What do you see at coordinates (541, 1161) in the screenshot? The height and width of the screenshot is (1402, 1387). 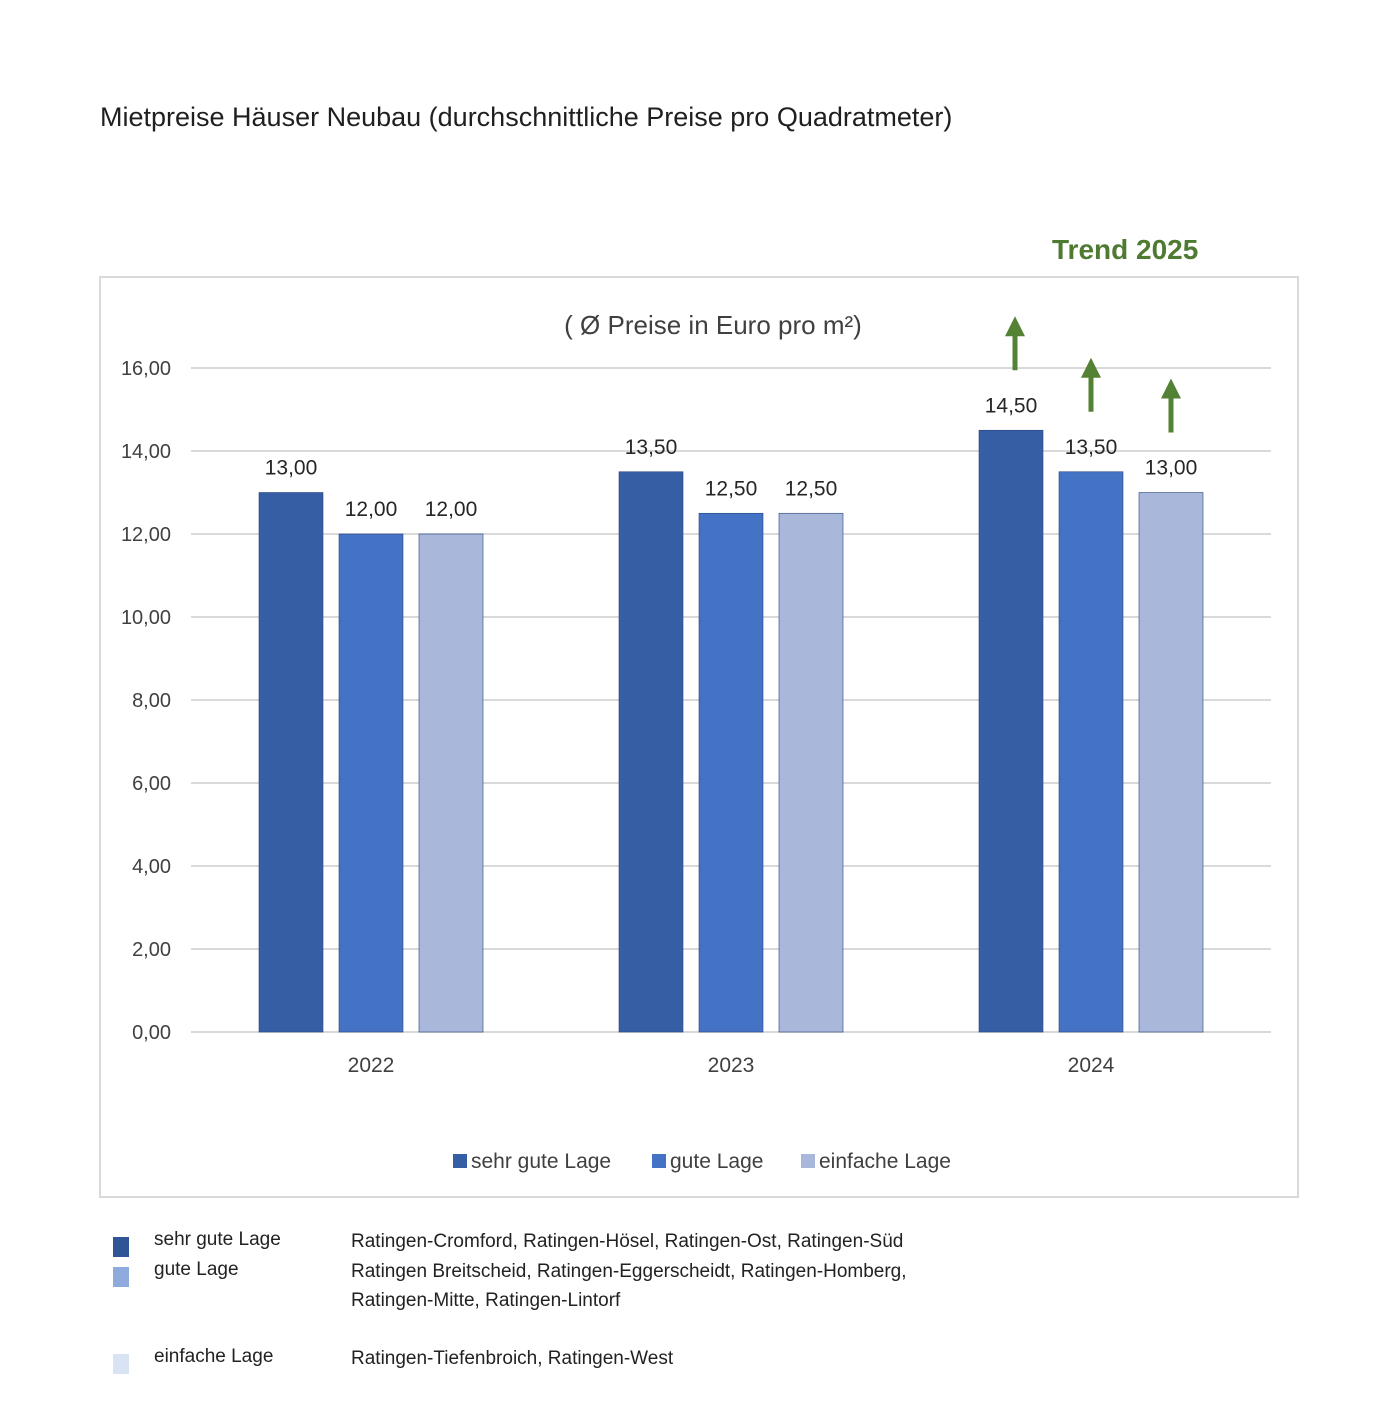 I see `legend-label: sehr gute Lage` at bounding box center [541, 1161].